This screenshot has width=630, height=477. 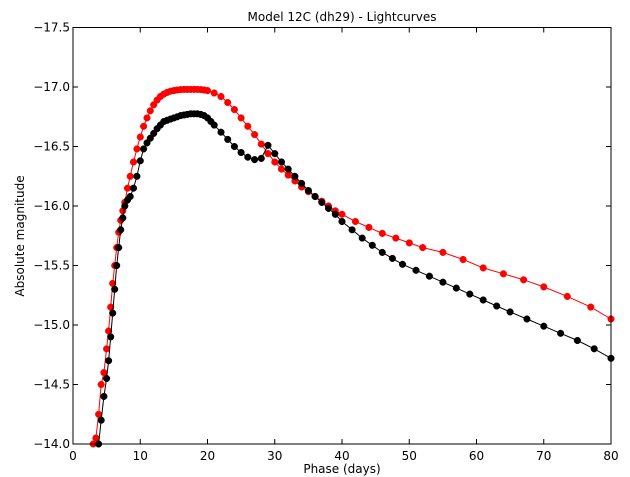 I want to click on x-tick-label: 10, so click(x=140, y=456).